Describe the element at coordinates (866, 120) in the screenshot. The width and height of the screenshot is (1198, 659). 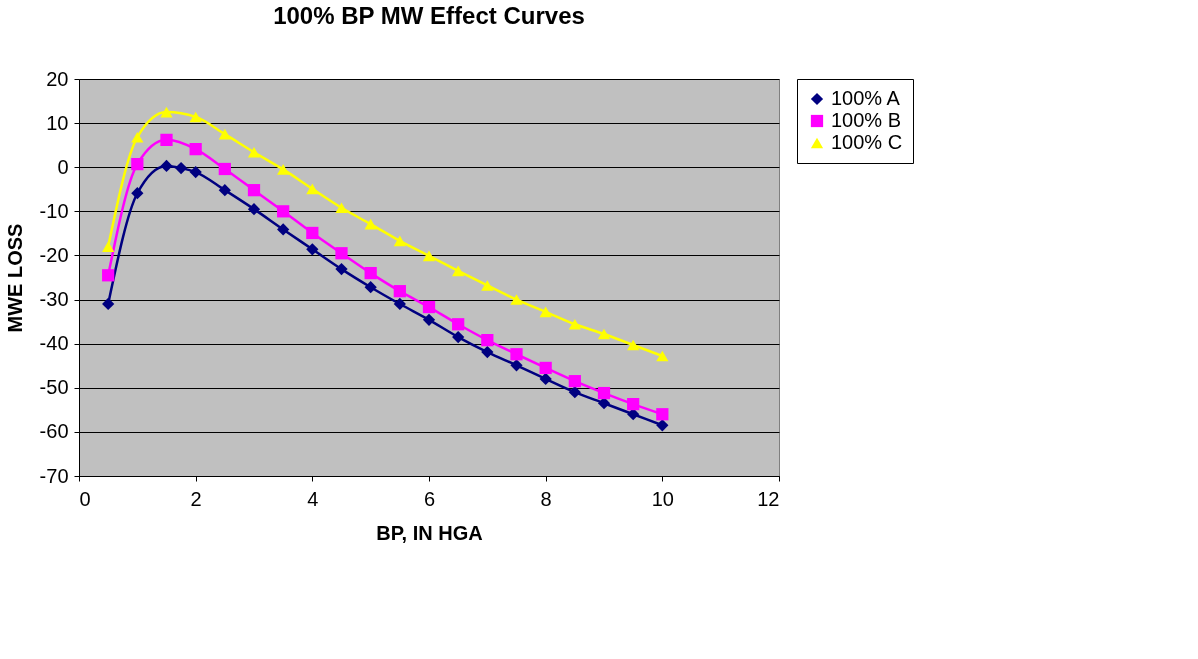
I see `legend-label: 100% B` at that location.